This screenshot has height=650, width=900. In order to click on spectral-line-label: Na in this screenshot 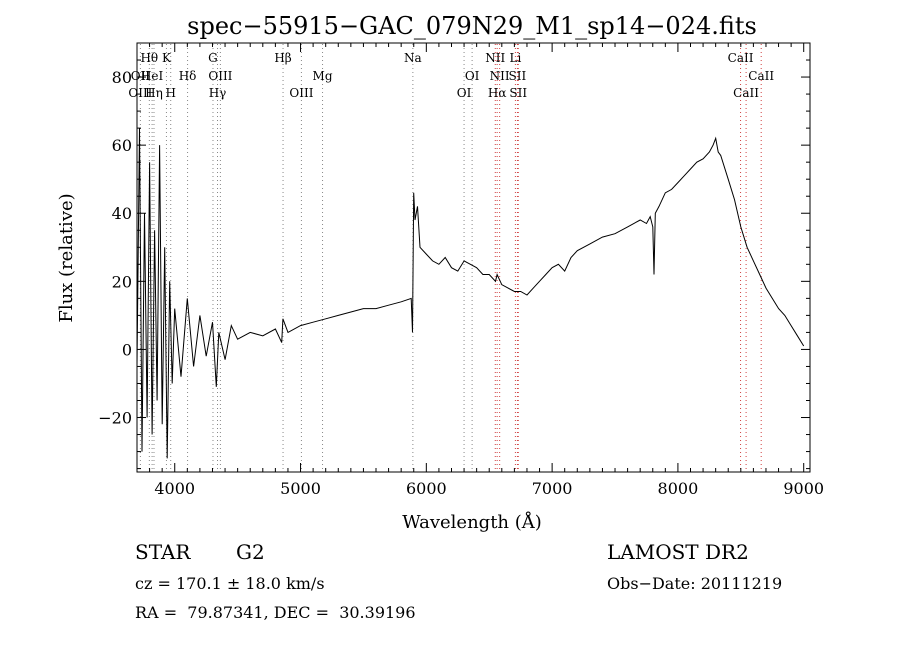, I will do `click(413, 58)`.